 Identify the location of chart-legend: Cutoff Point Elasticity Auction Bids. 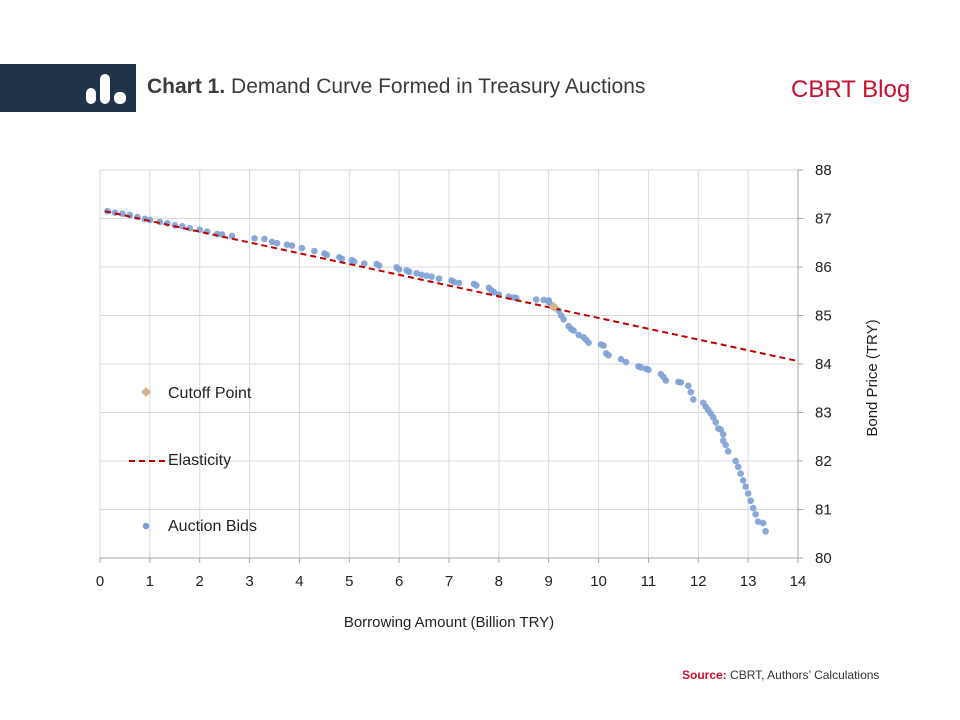
(193, 460).